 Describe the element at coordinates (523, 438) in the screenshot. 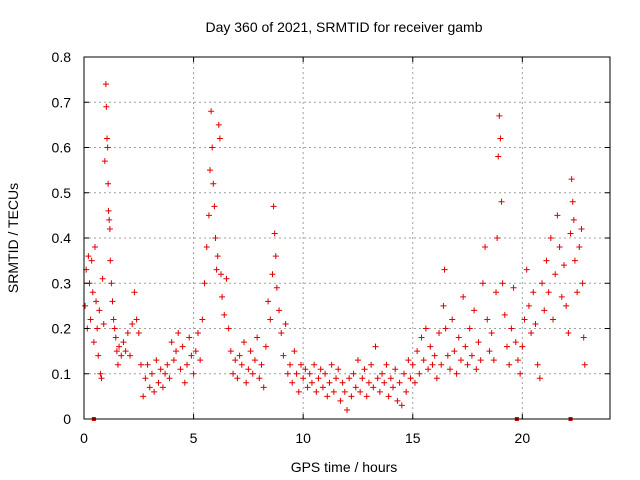

I see `x-tick-label: 20` at that location.